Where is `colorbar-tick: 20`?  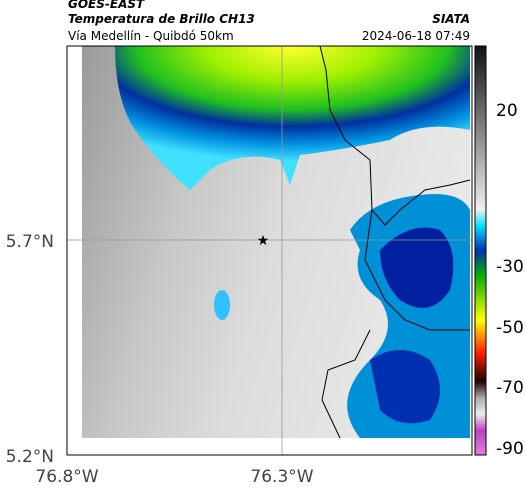 colorbar-tick: 20 is located at coordinates (507, 111).